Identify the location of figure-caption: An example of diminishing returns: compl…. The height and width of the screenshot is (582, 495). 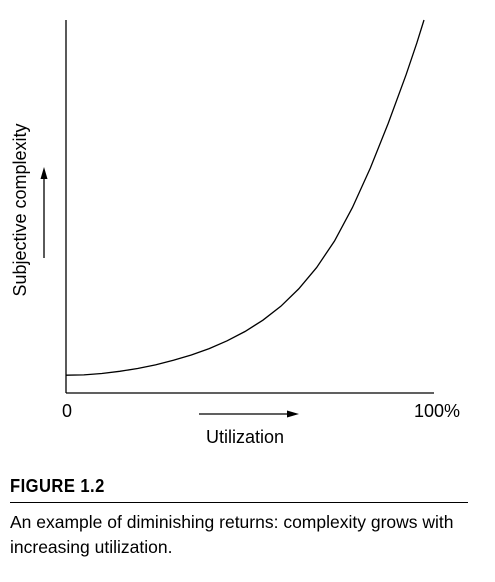
(232, 534).